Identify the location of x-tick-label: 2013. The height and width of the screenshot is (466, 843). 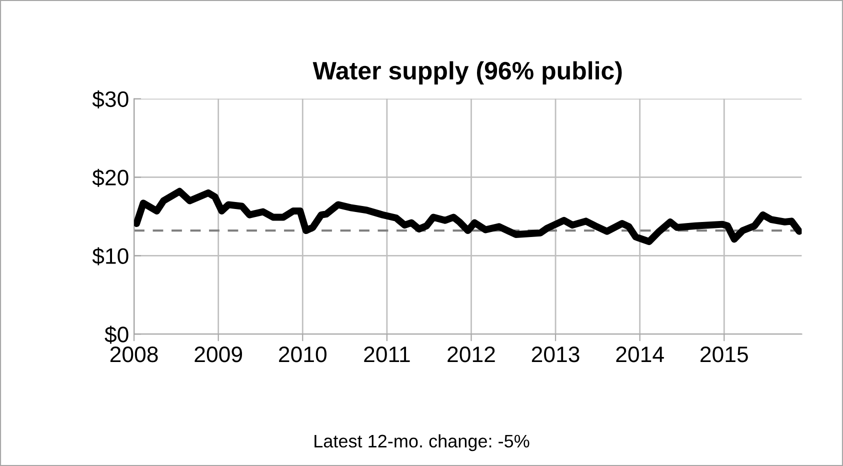
(556, 354).